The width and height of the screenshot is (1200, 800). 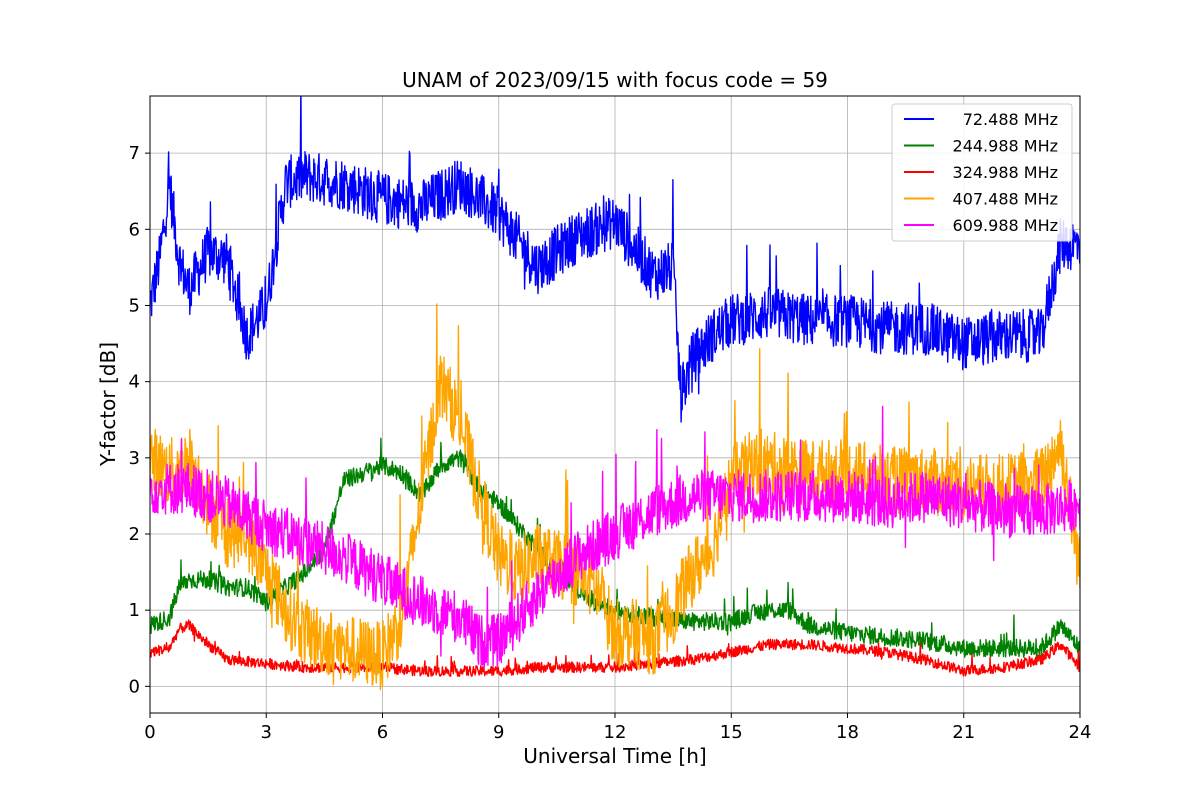 What do you see at coordinates (134, 610) in the screenshot?
I see `y-tick-label: 1` at bounding box center [134, 610].